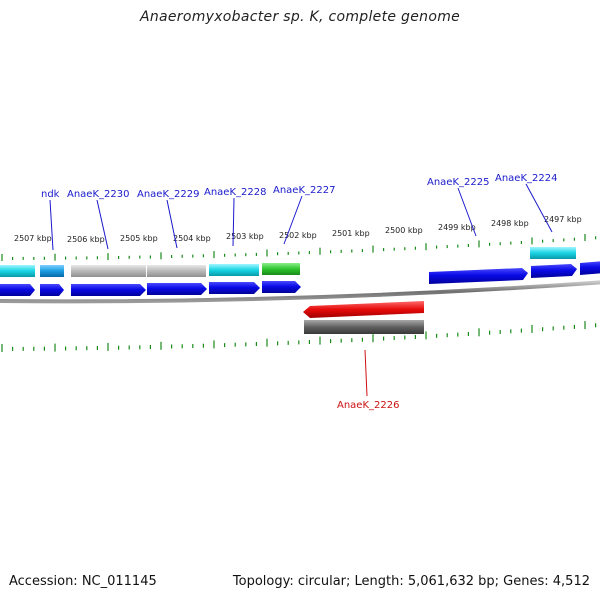 The width and height of the screenshot is (600, 600). I want to click on gene-label-anaek-2226: AnaeK_2226, so click(368, 405).